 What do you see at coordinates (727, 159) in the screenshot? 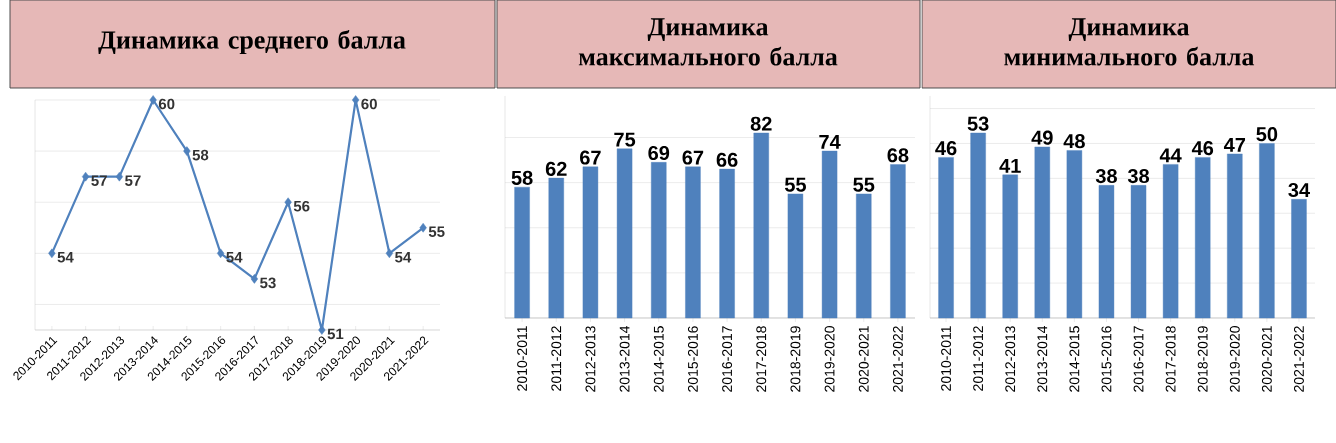
I see `data-label: 66` at bounding box center [727, 159].